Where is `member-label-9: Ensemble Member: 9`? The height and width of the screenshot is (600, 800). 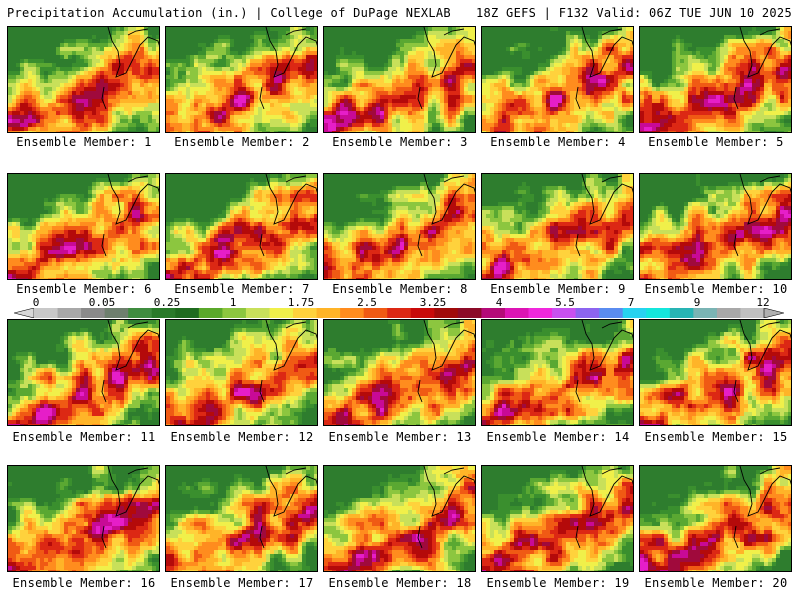
member-label-9: Ensemble Member: 9 is located at coordinates (558, 289).